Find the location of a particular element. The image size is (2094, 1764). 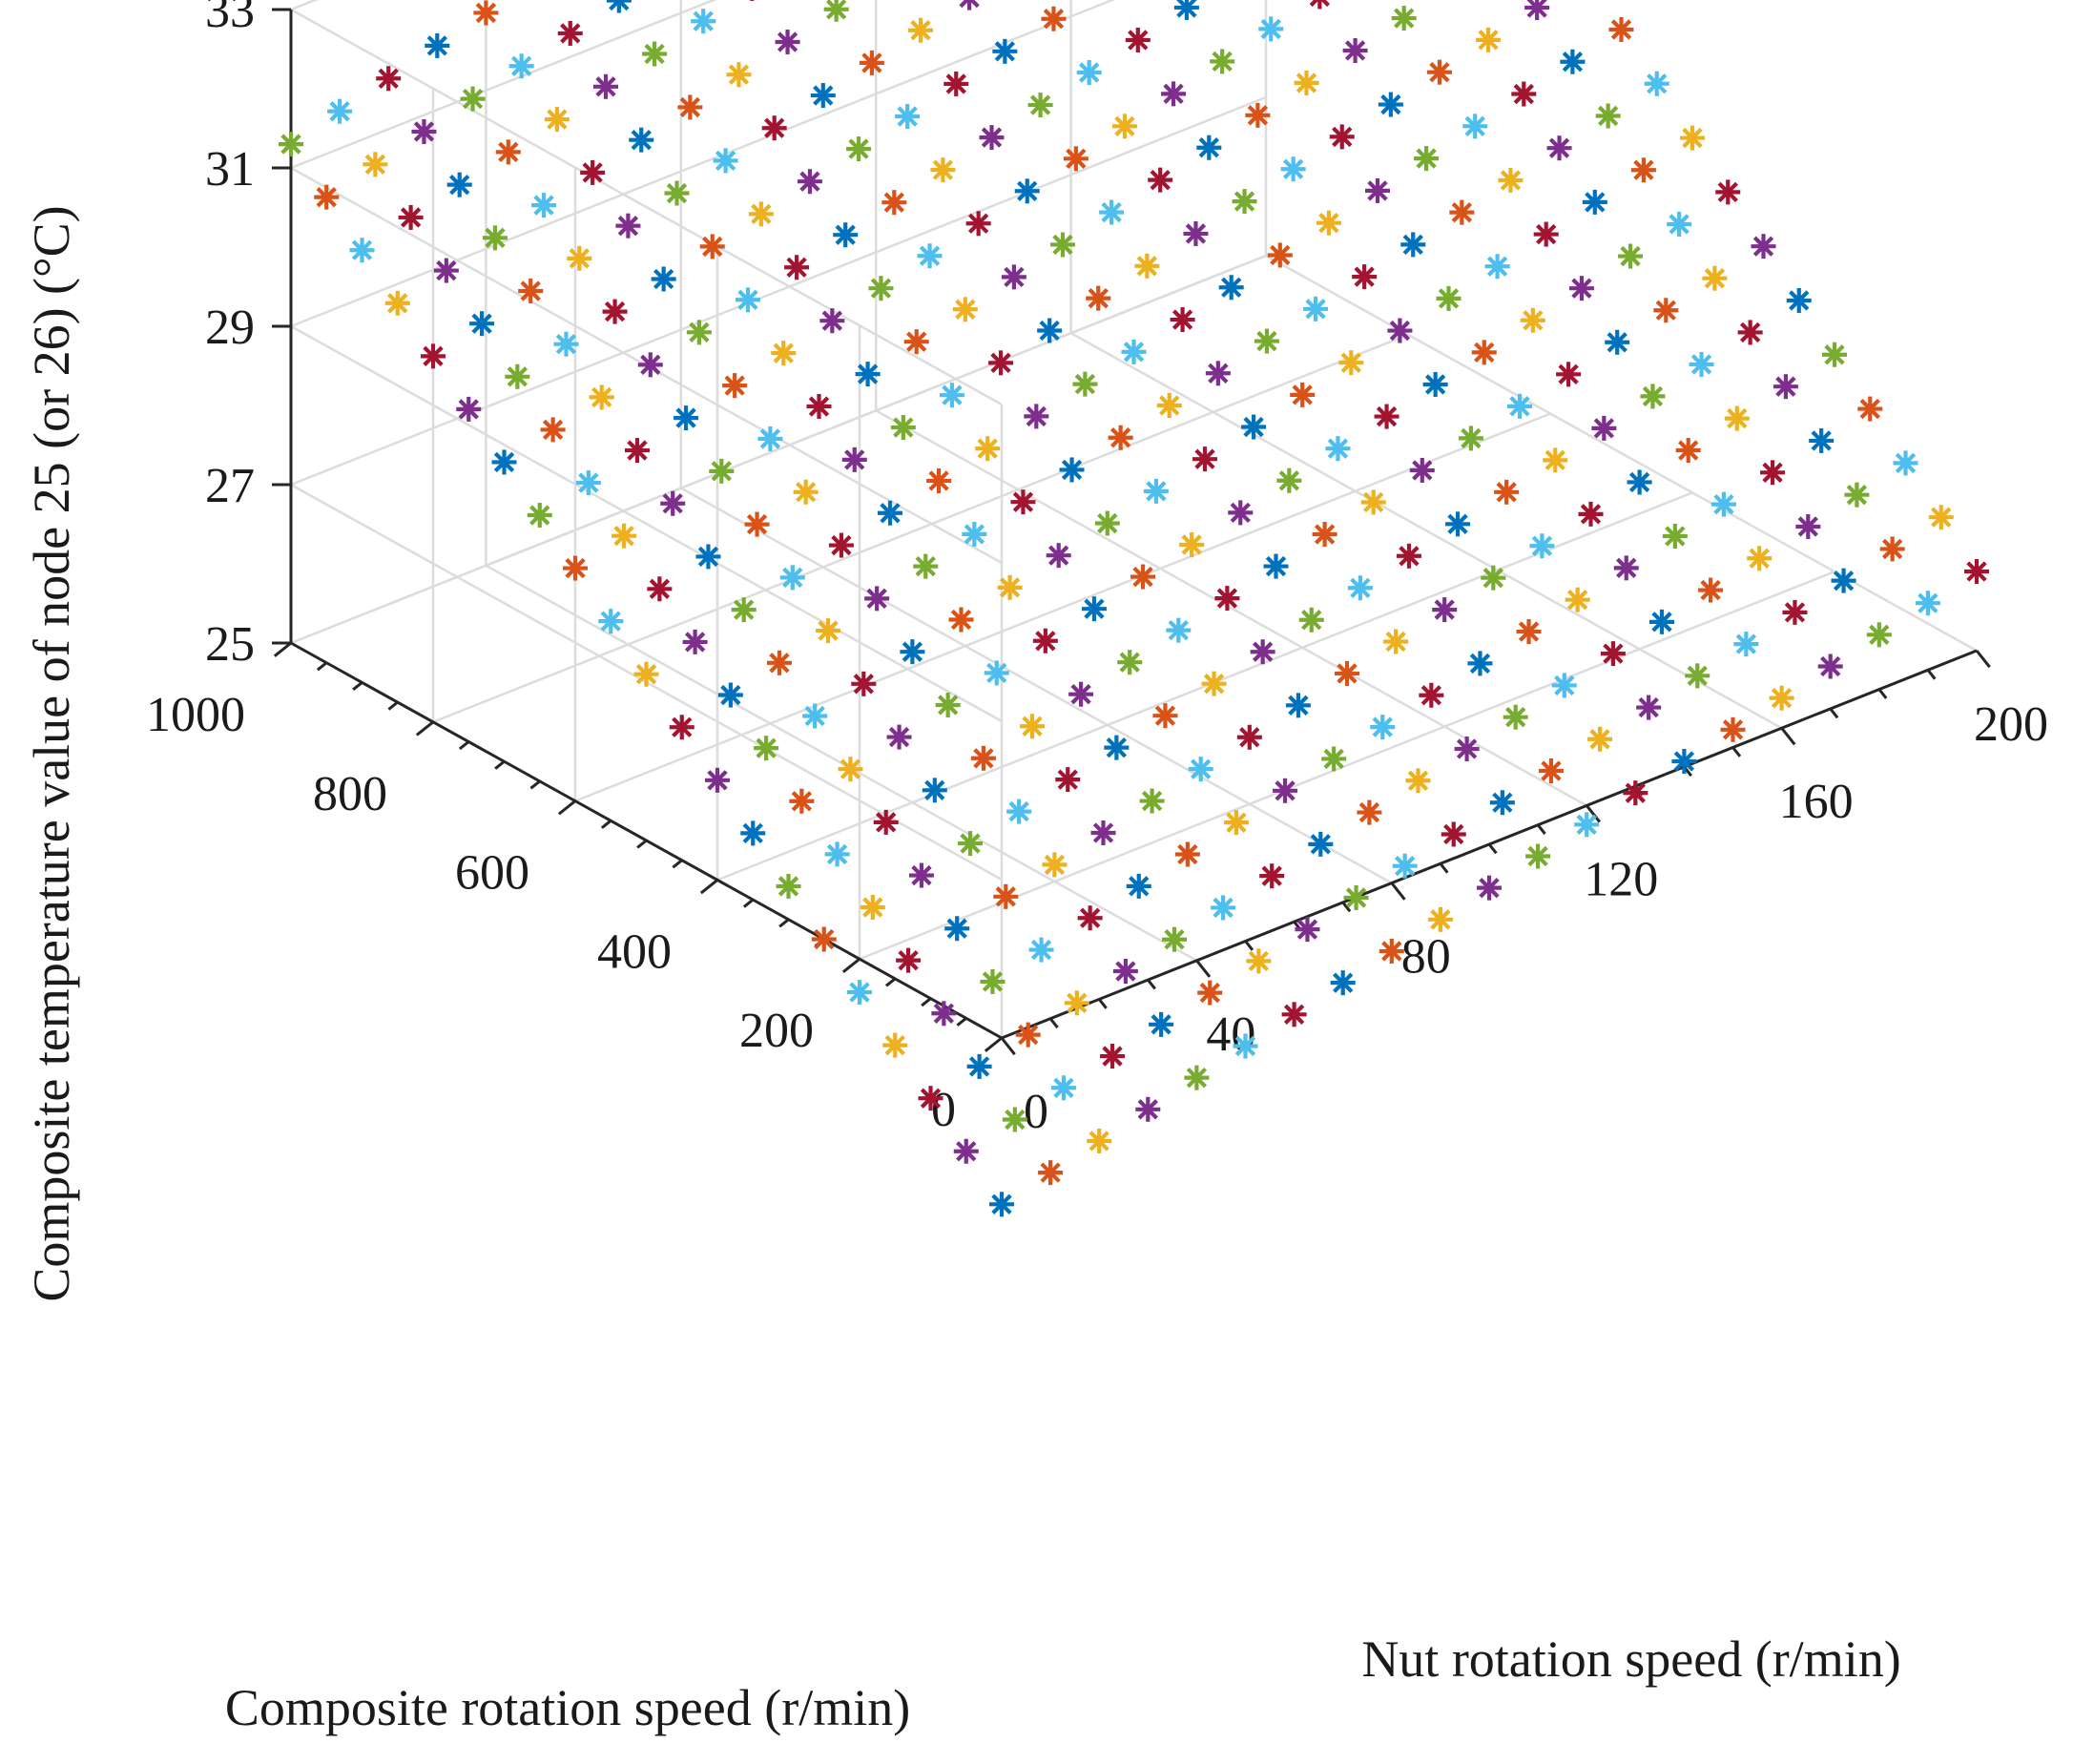

y-tick-label: 800 is located at coordinates (350, 794).